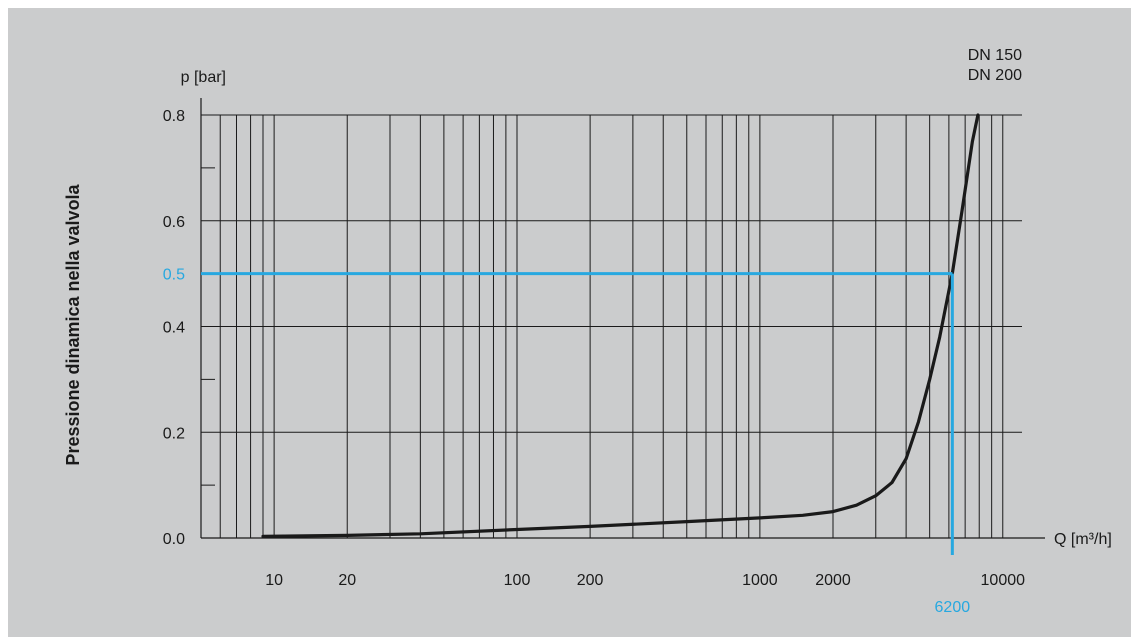  Describe the element at coordinates (1003, 580) in the screenshot. I see `x-tick-label: 10000` at that location.